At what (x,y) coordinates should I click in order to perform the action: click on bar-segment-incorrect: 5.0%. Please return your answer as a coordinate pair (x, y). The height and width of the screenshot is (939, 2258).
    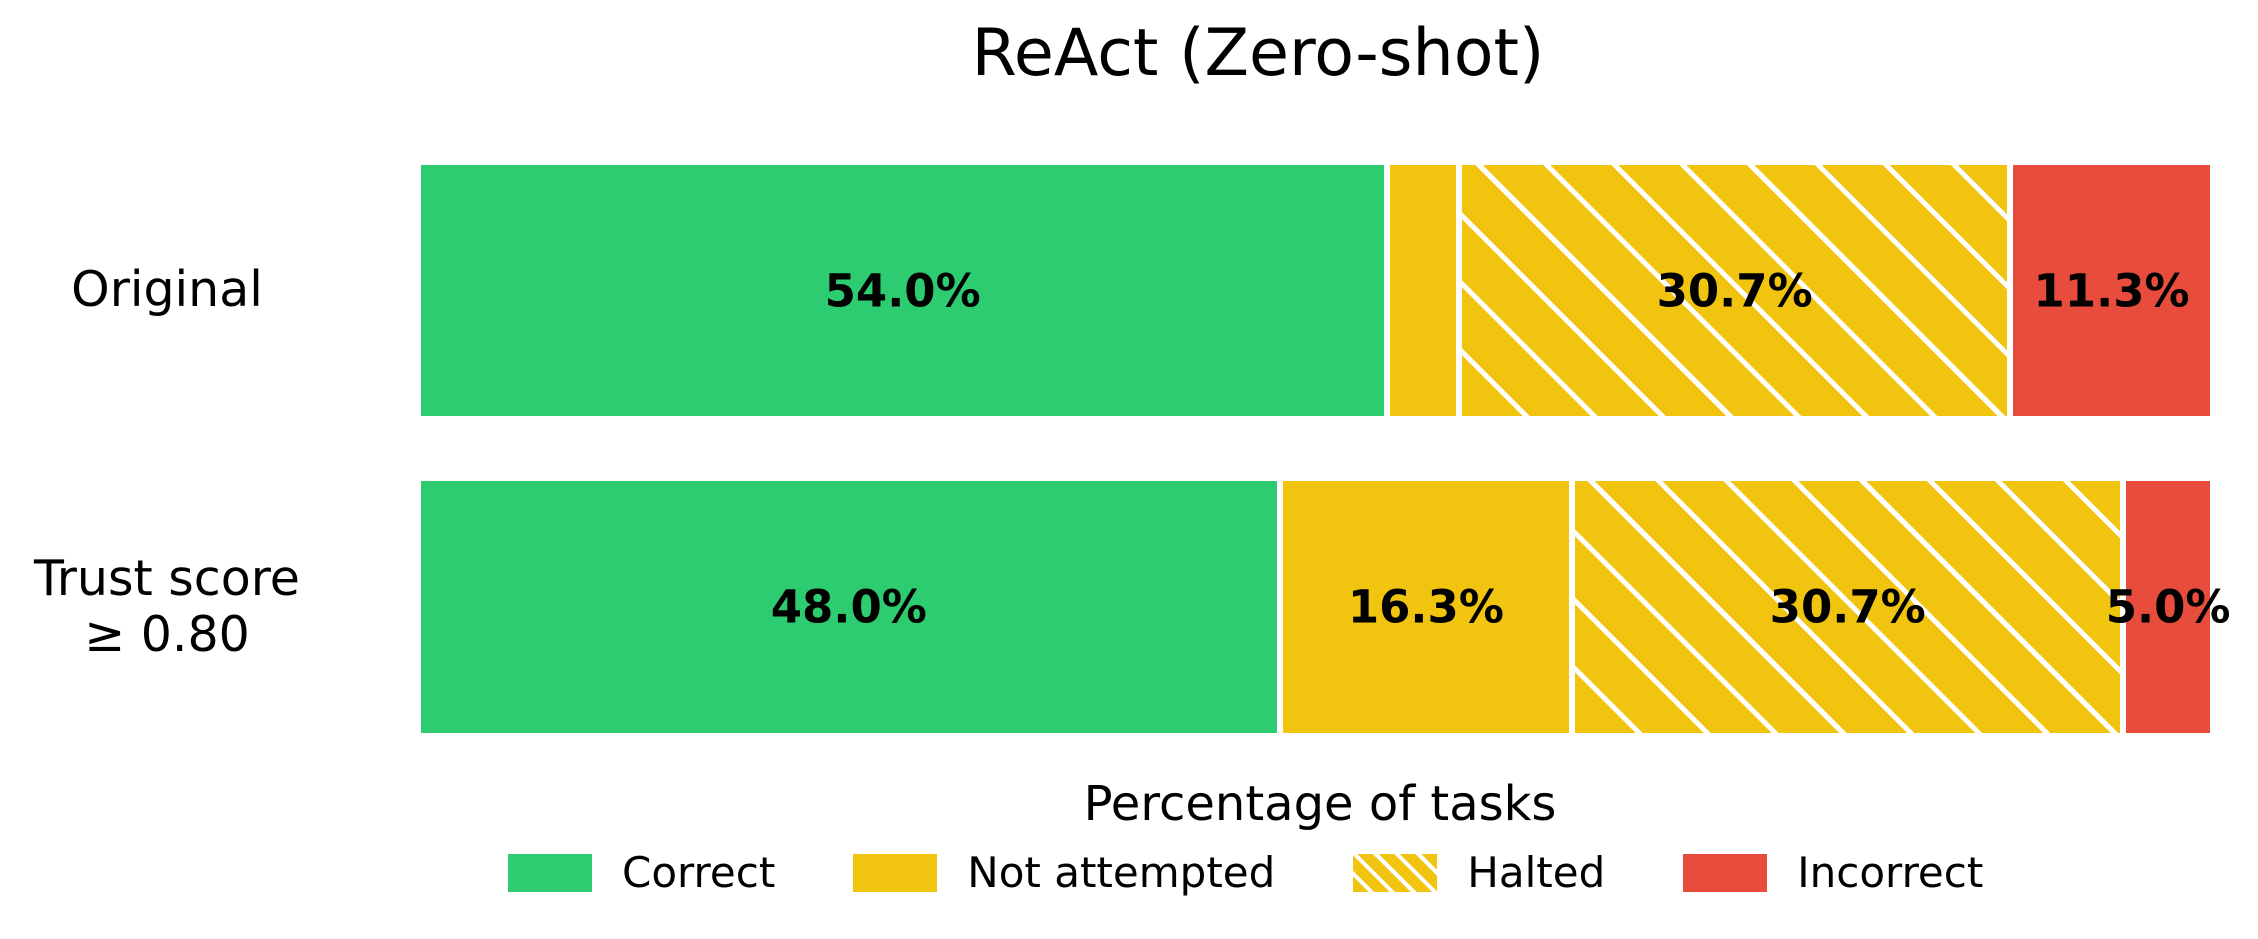
    Looking at the image, I should click on (2168, 607).